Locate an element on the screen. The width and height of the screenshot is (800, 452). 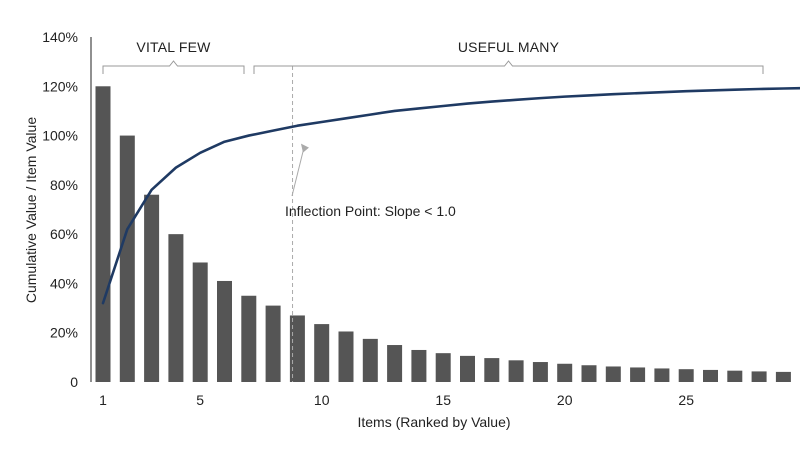
x-tick-label: 10 is located at coordinates (322, 400).